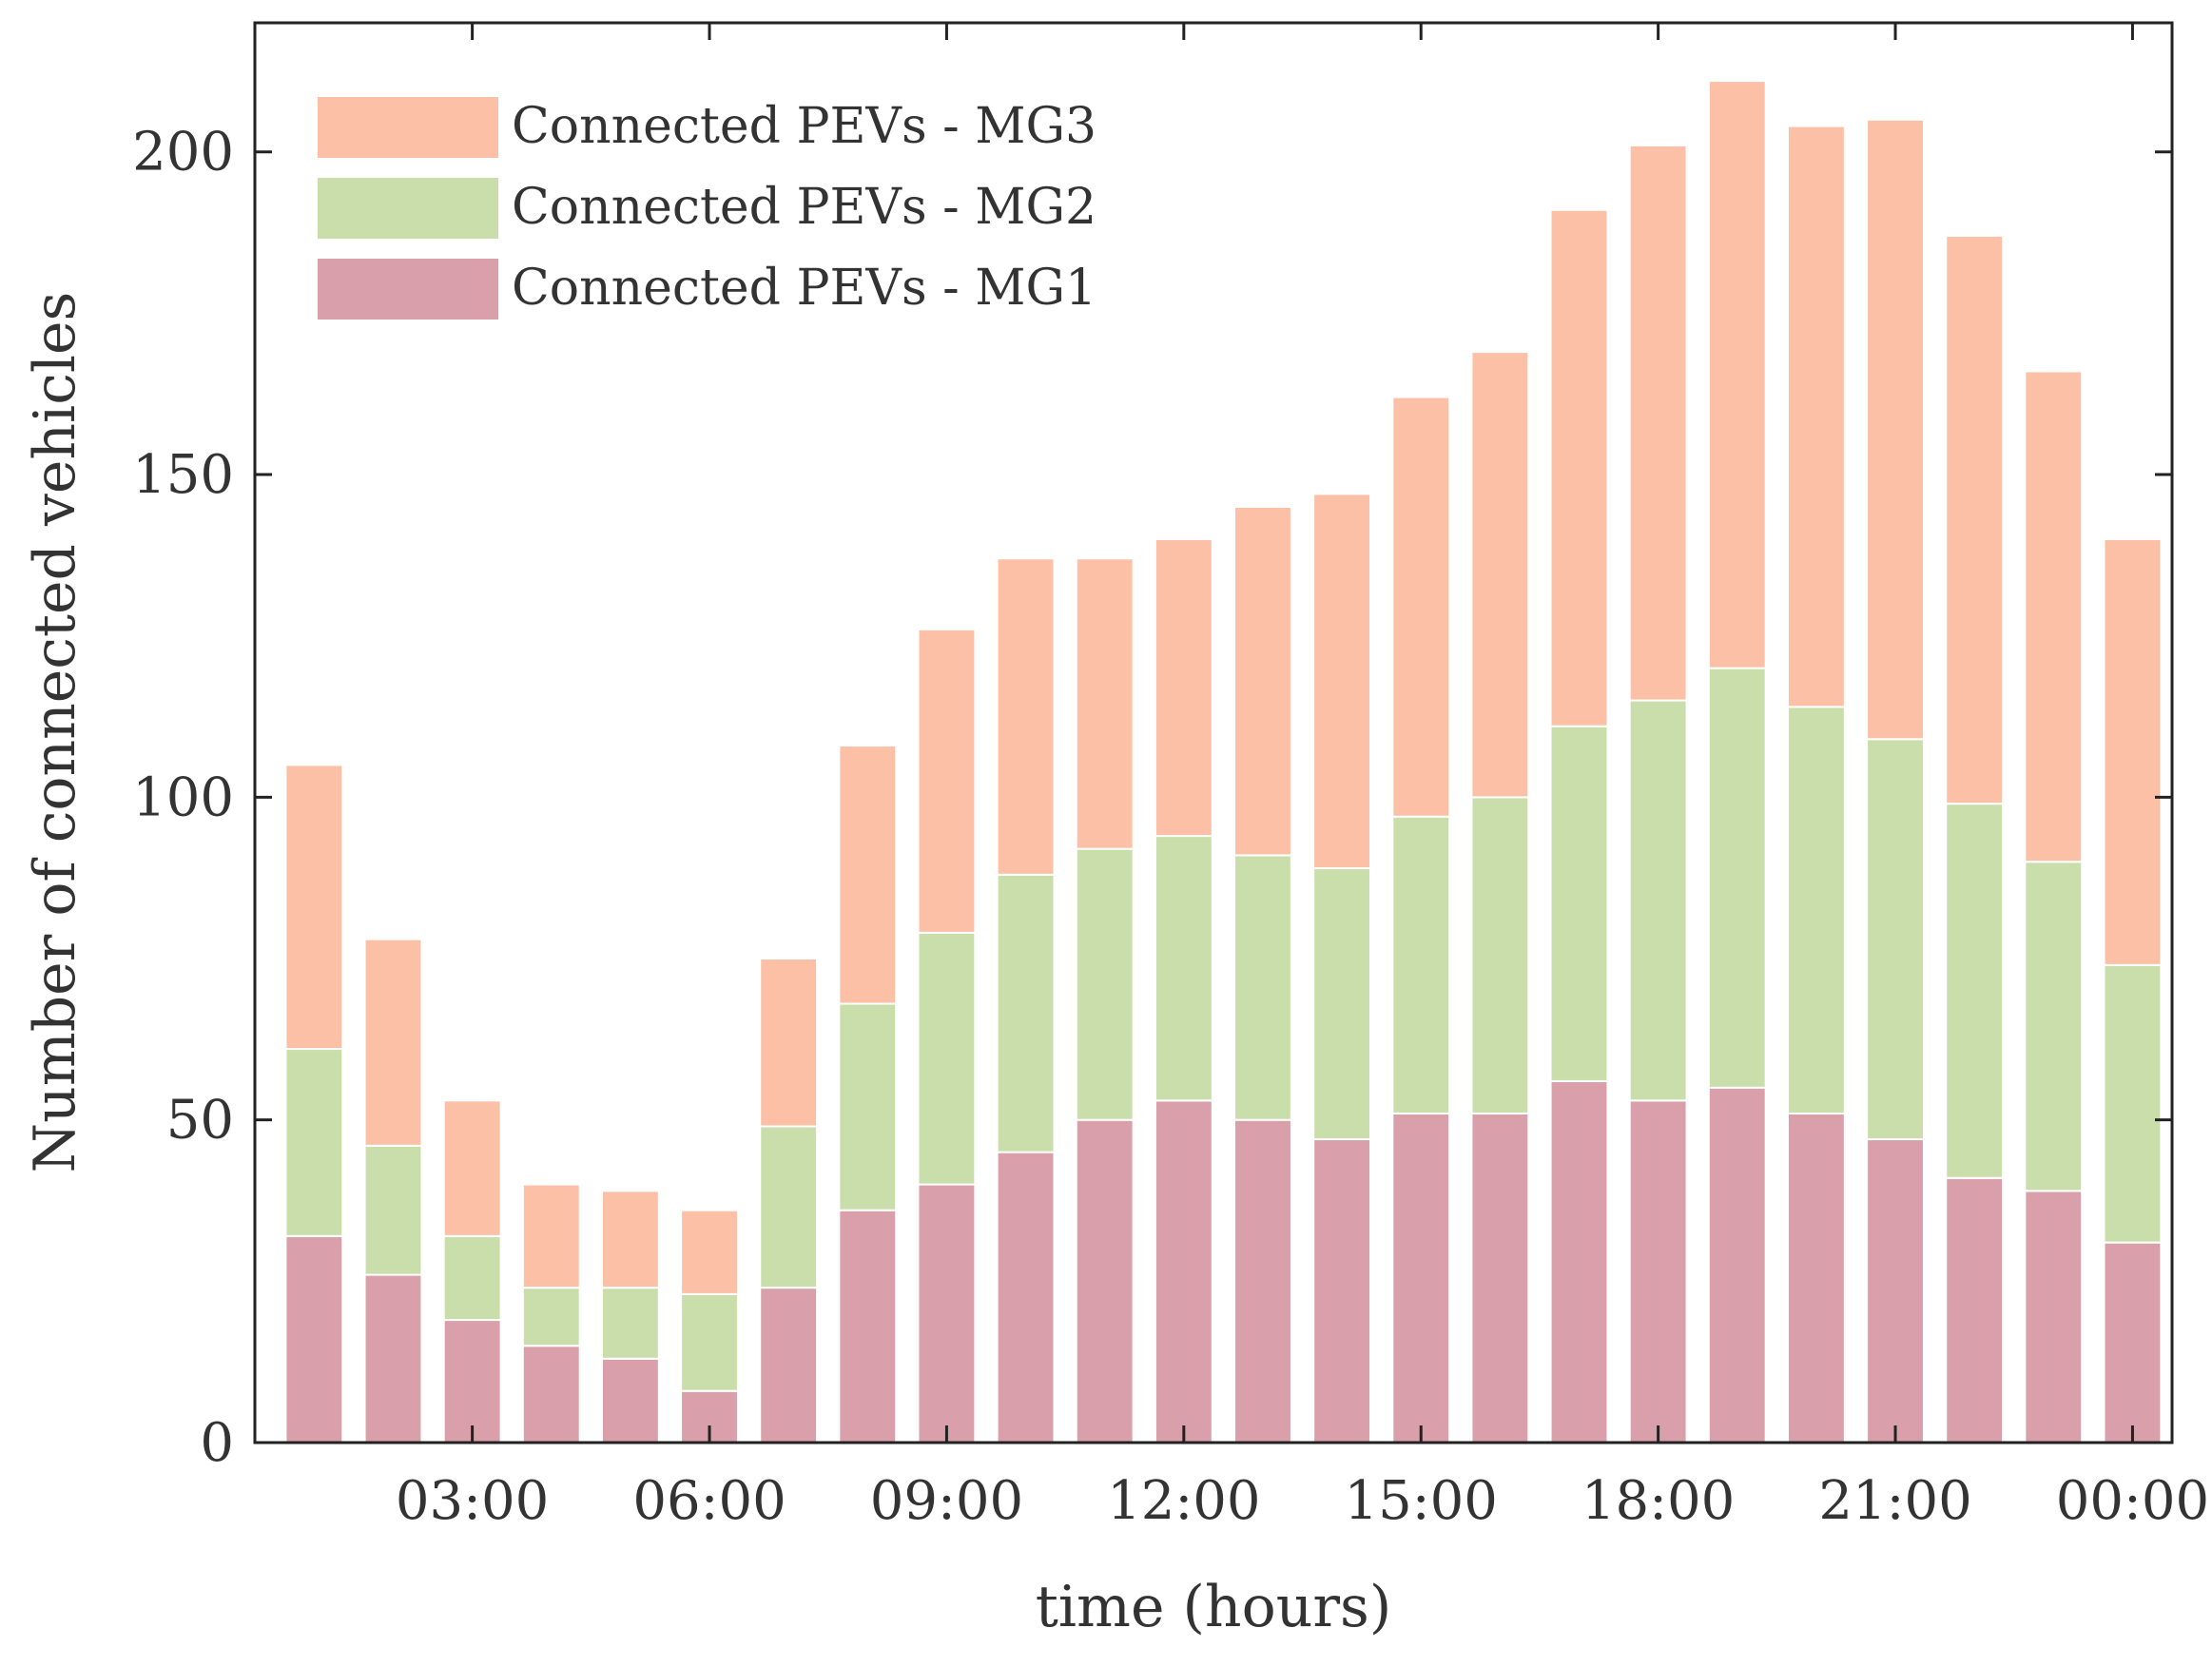  Describe the element at coordinates (804, 207) in the screenshot. I see `legend-label-2: Connected PEVs - MG2` at that location.